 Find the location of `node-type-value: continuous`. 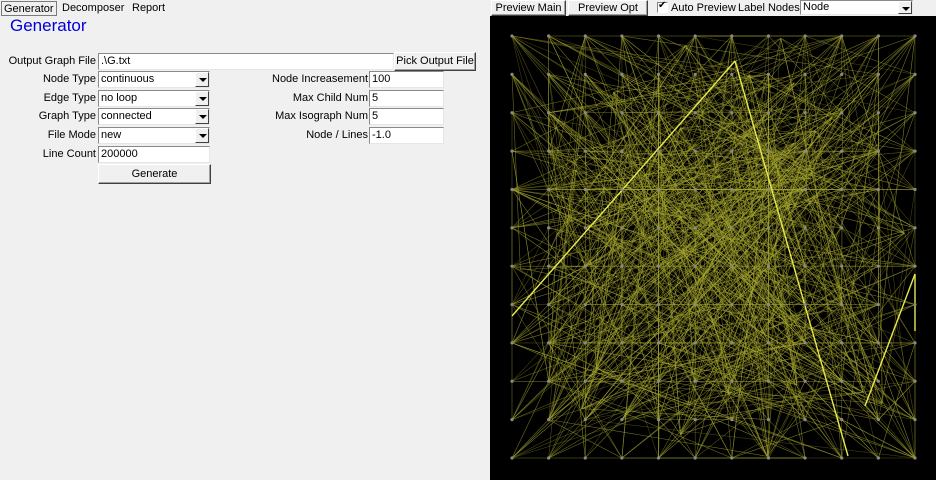

node-type-value: continuous is located at coordinates (128, 79).